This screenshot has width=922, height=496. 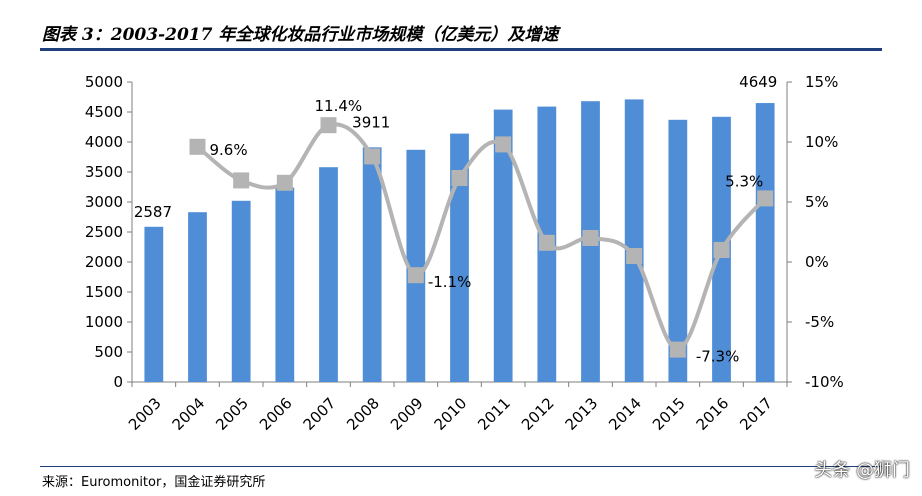 I want to click on x-tick-label: 2016, so click(x=713, y=414).